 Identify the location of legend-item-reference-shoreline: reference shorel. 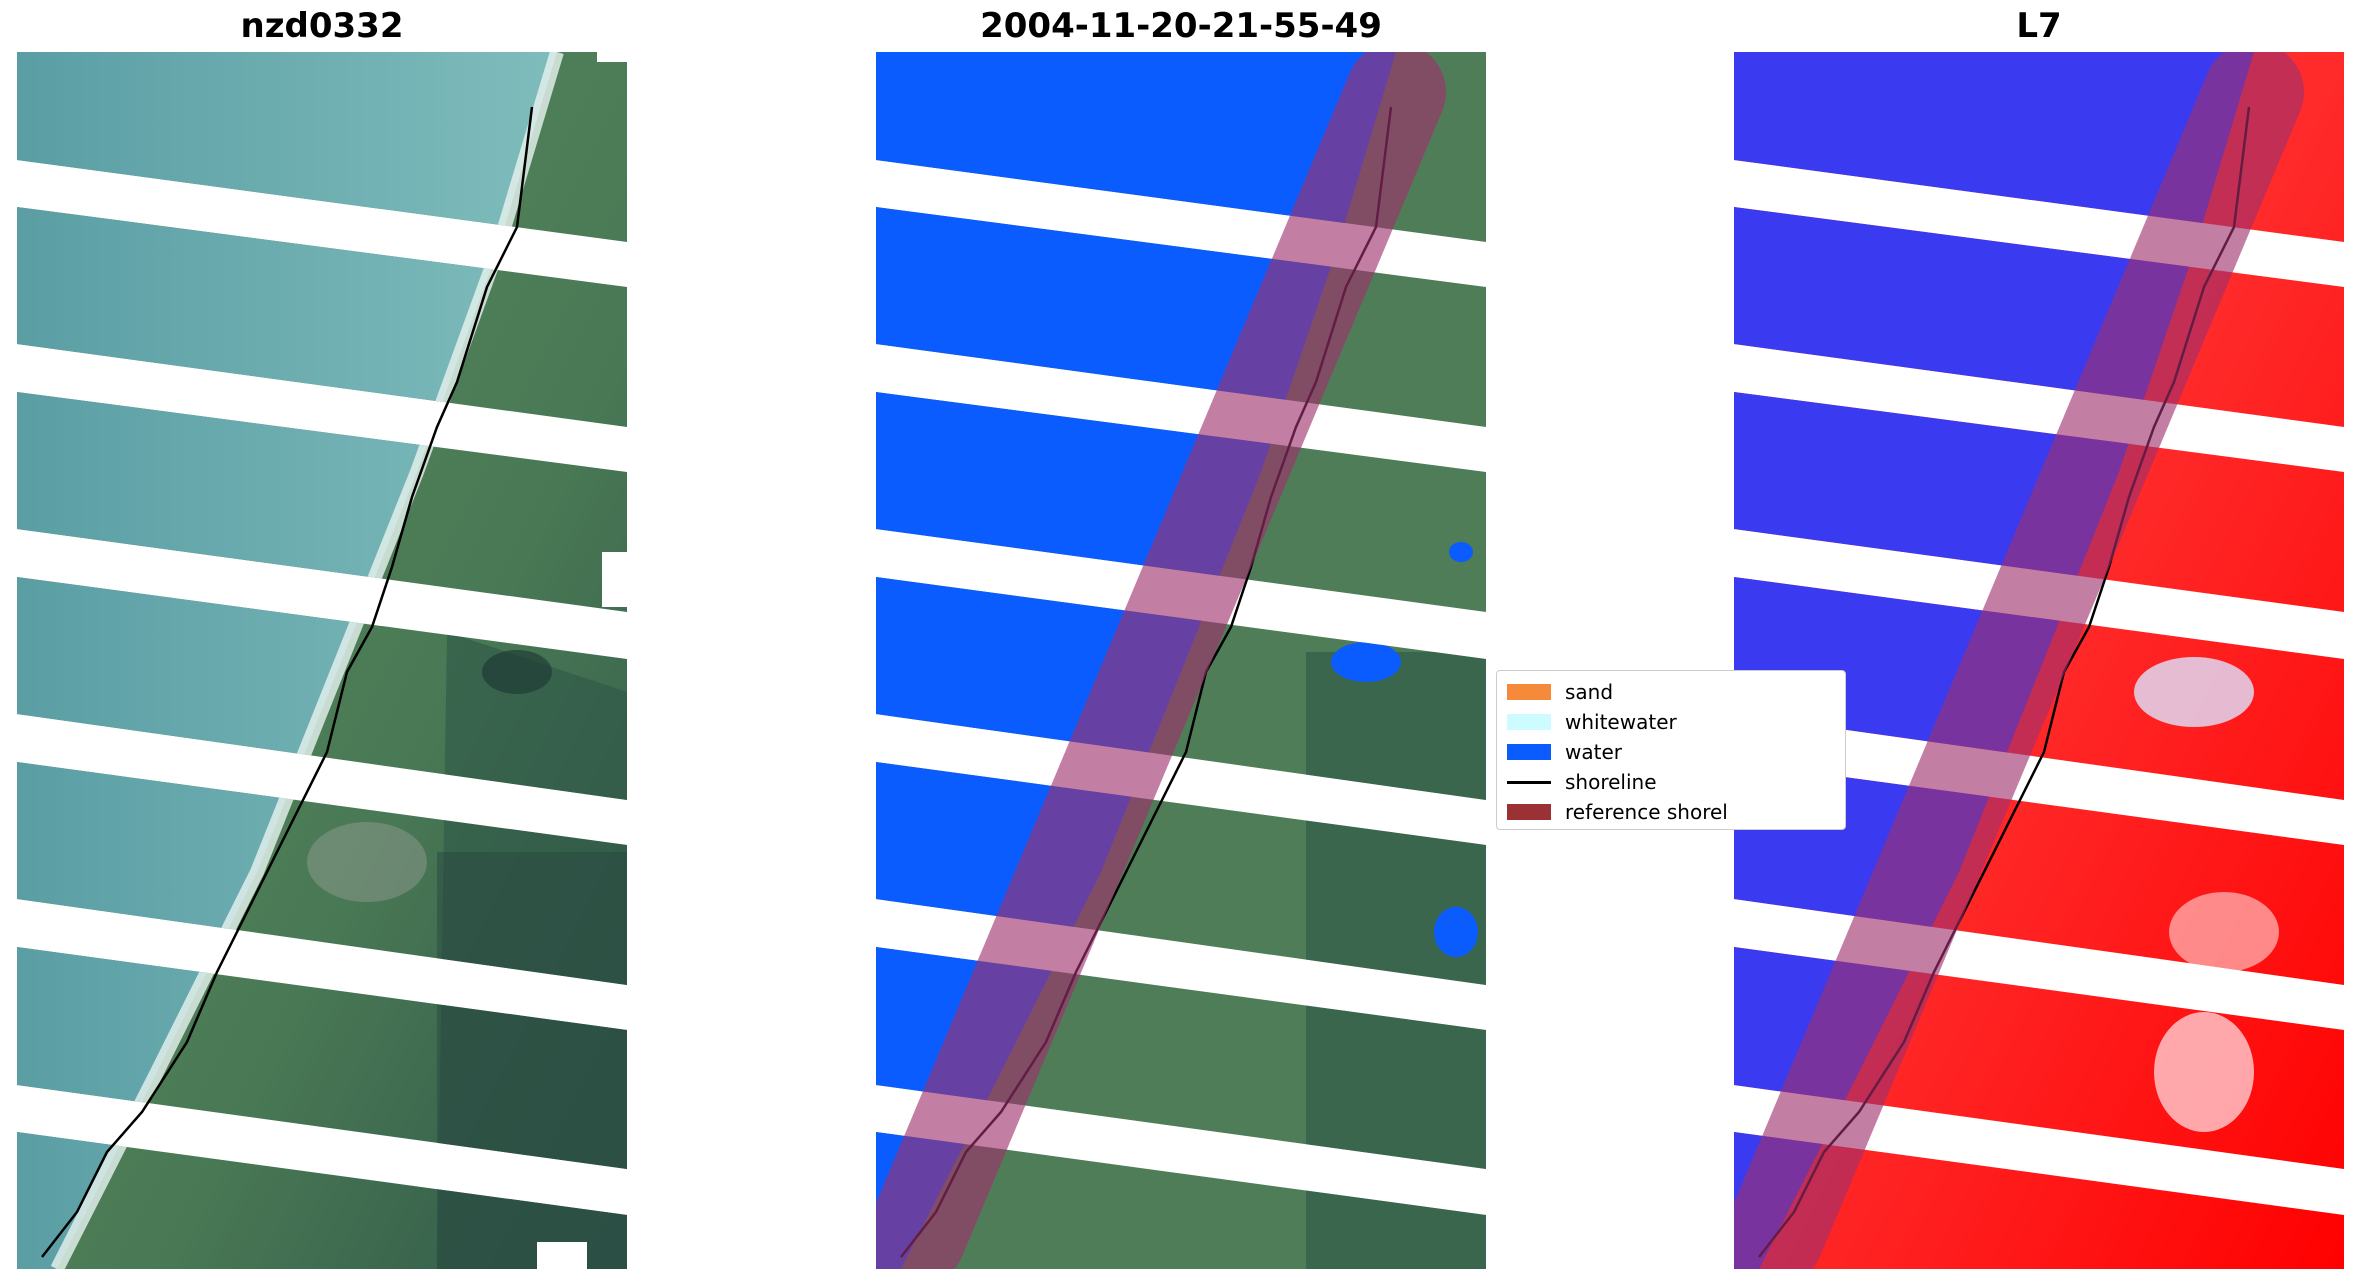
(1671, 812).